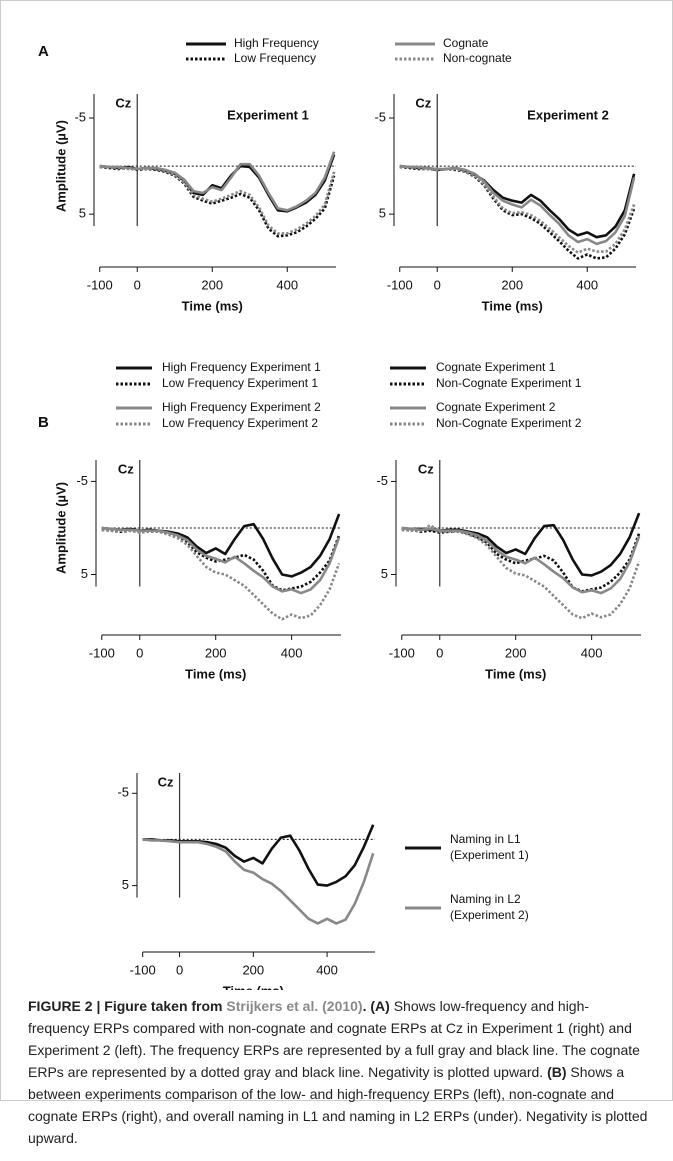 The width and height of the screenshot is (673, 1161). Describe the element at coordinates (489, 915) in the screenshot. I see `legend-label: (Experiment 2)` at that location.